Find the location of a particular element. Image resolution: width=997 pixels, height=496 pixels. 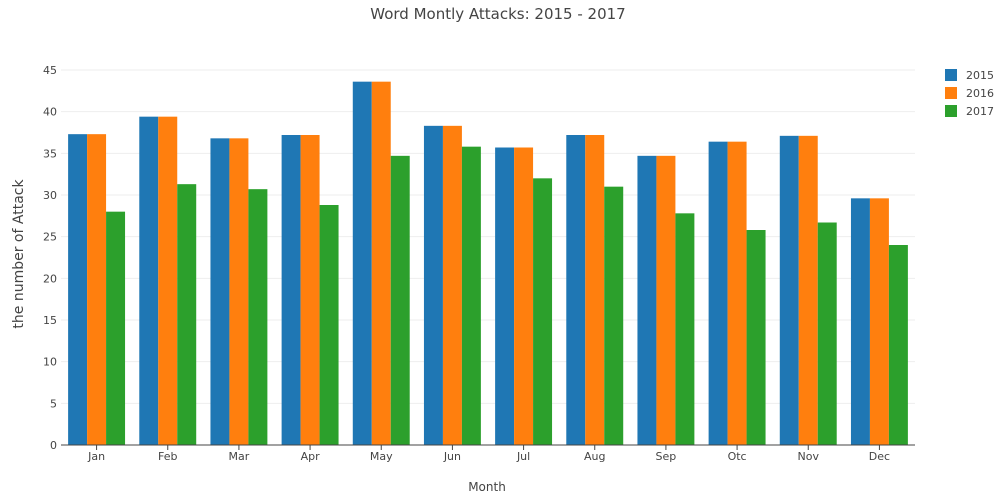

bar-2017-Aug is located at coordinates (614, 315).